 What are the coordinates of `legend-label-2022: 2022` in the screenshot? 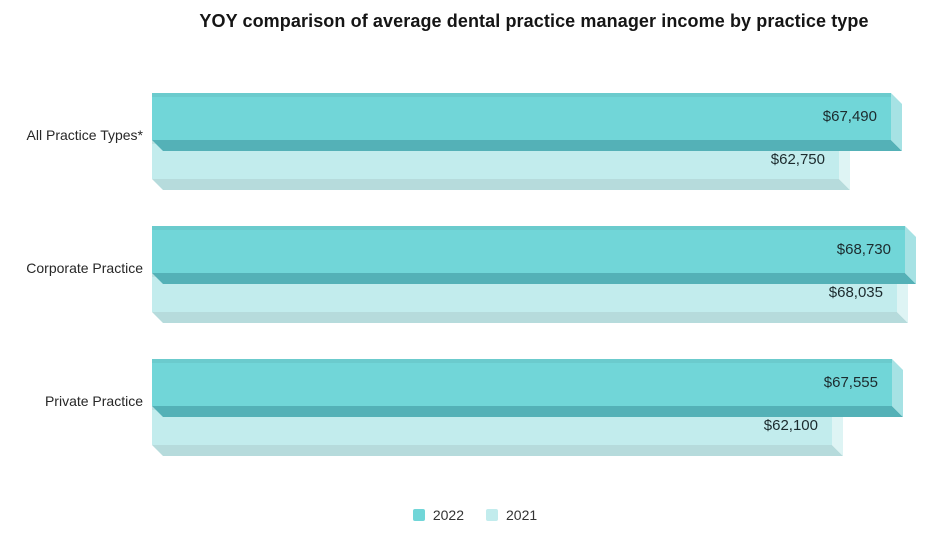 It's located at (448, 515).